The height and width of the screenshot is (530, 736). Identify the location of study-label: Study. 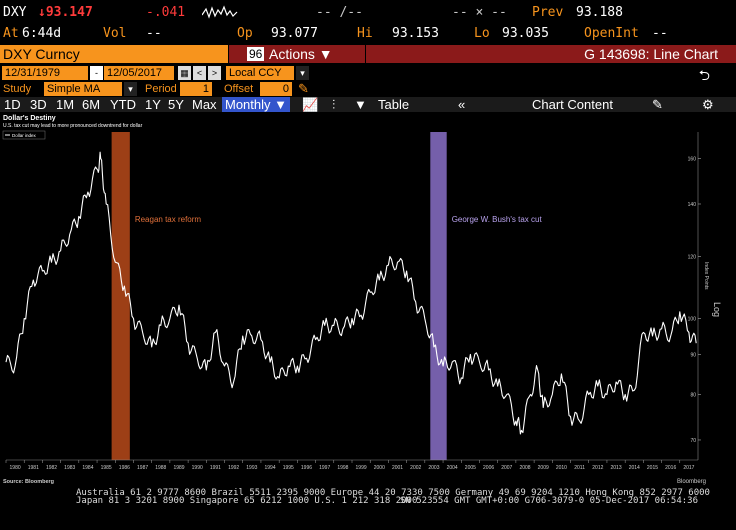
(17, 89).